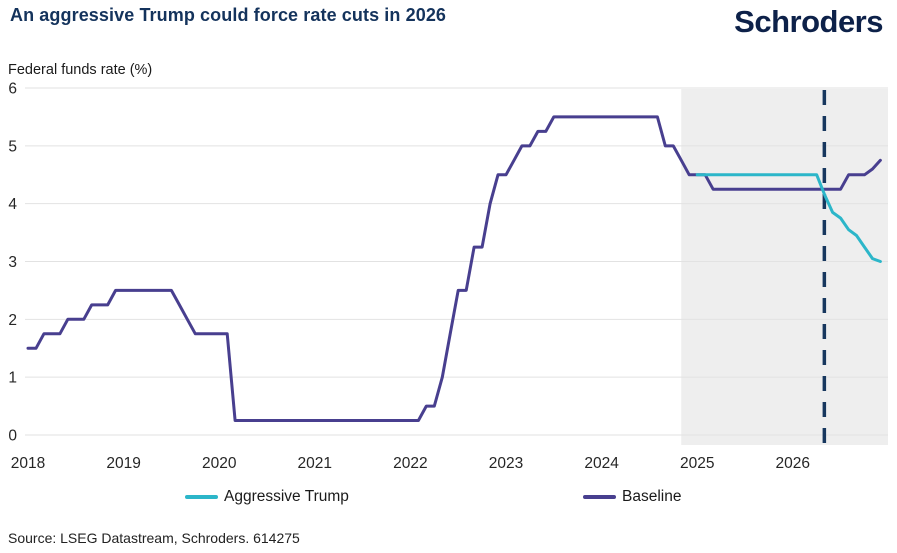  I want to click on x-tick-label-2025: 2025, so click(697, 463).